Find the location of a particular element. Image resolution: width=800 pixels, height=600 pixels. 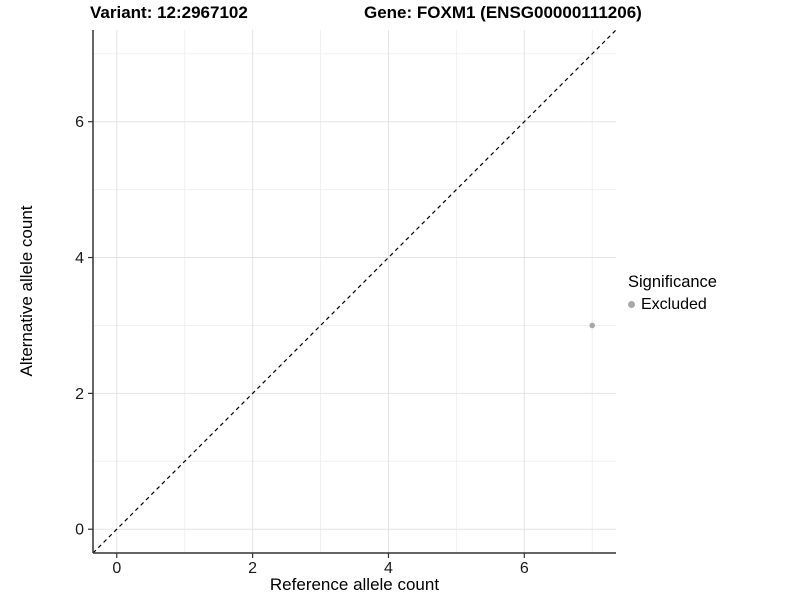

legend-item-excluded: Excluded is located at coordinates (672, 304).